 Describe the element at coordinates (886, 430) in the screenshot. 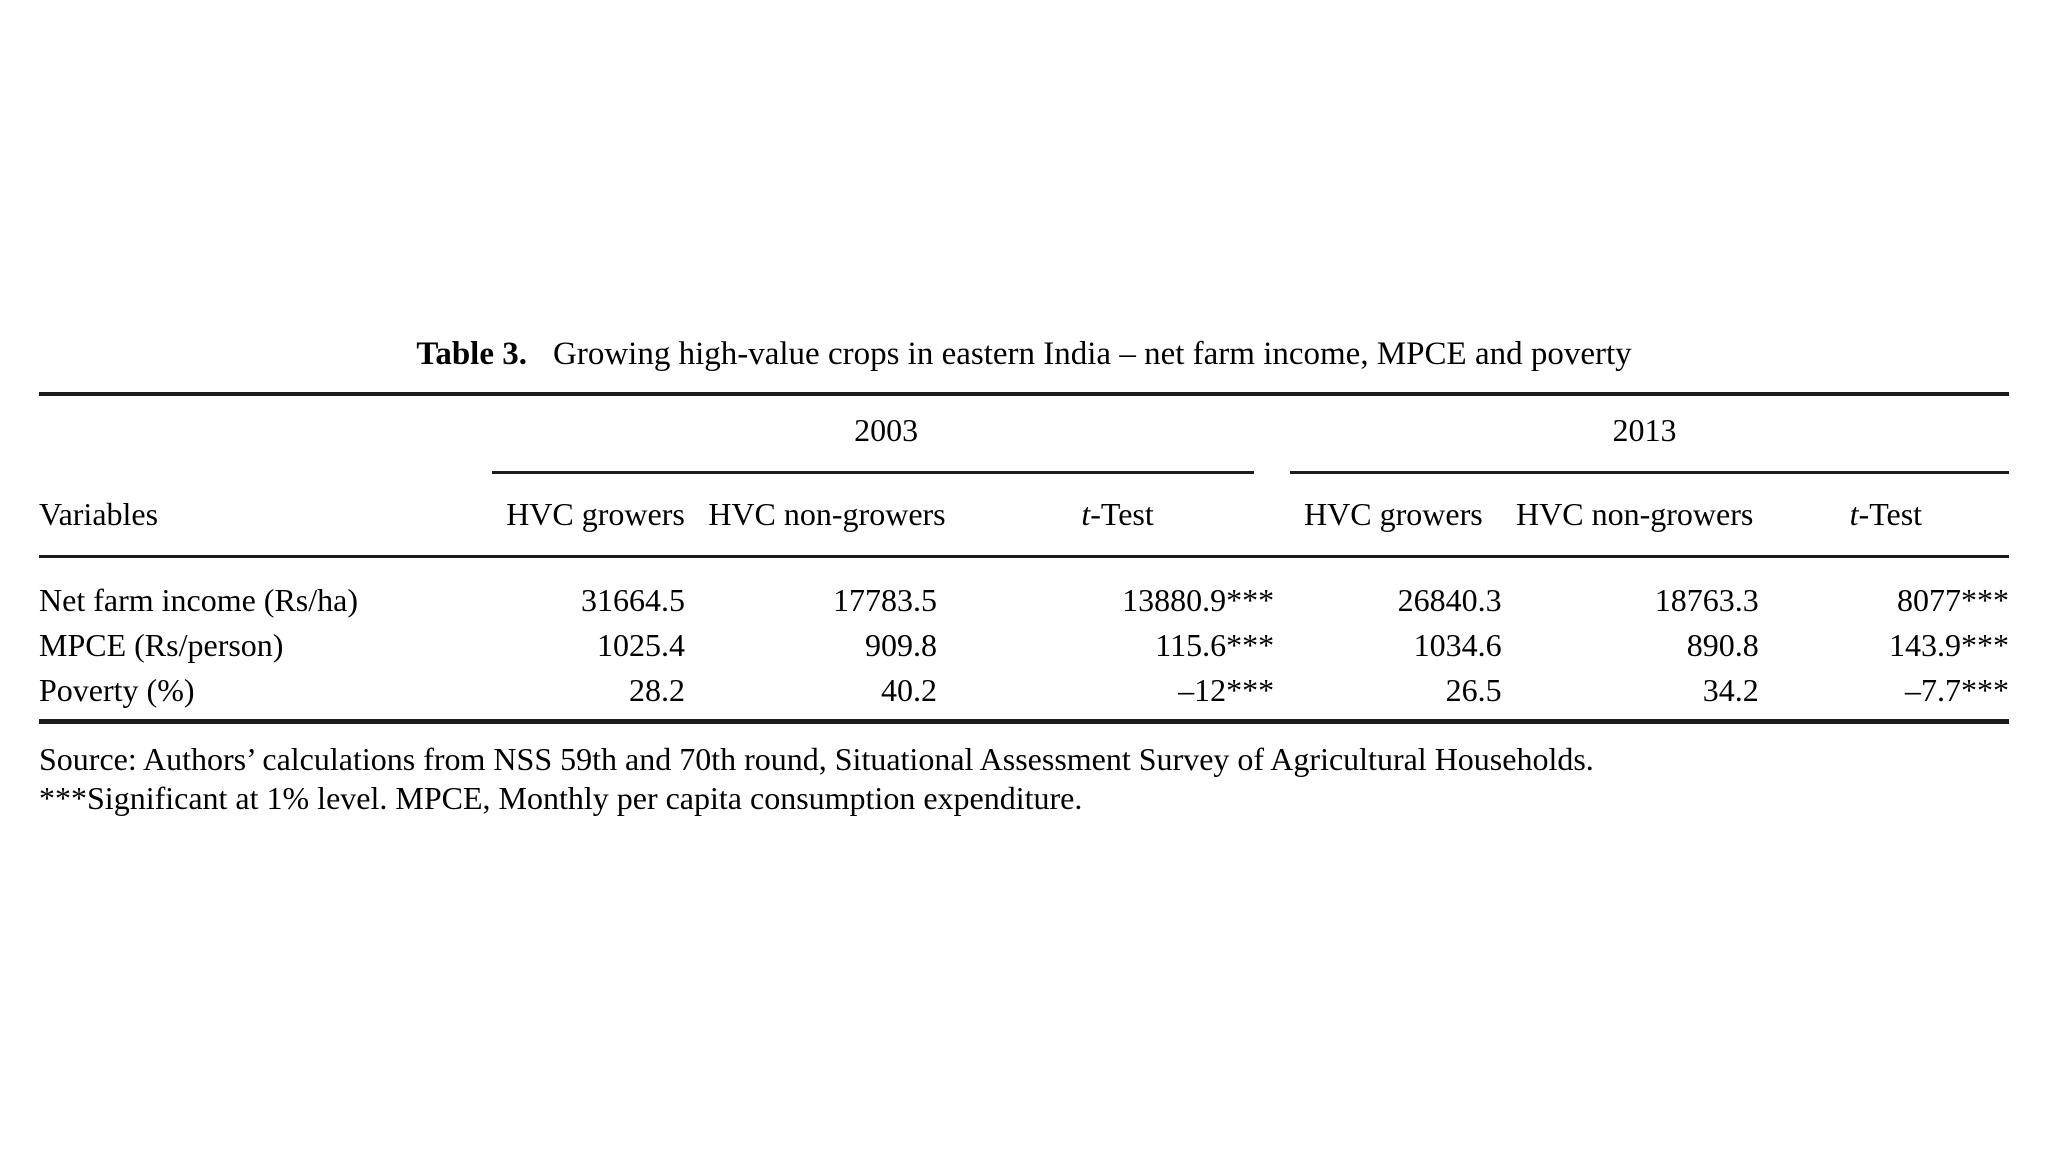

I see `year-header-2003: 2003` at that location.